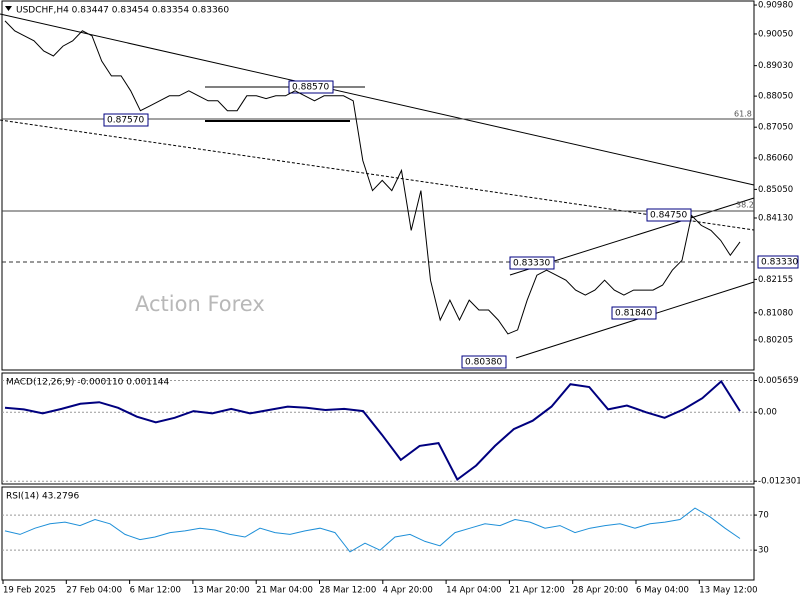 The height and width of the screenshot is (600, 800). Describe the element at coordinates (536, 591) in the screenshot. I see `x-tick-label: 21 Apr 12:00` at that location.